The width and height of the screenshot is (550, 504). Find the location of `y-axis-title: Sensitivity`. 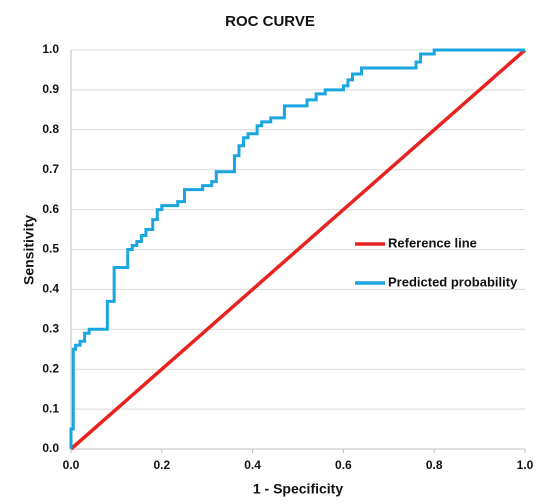

y-axis-title: Sensitivity is located at coordinates (29, 250).